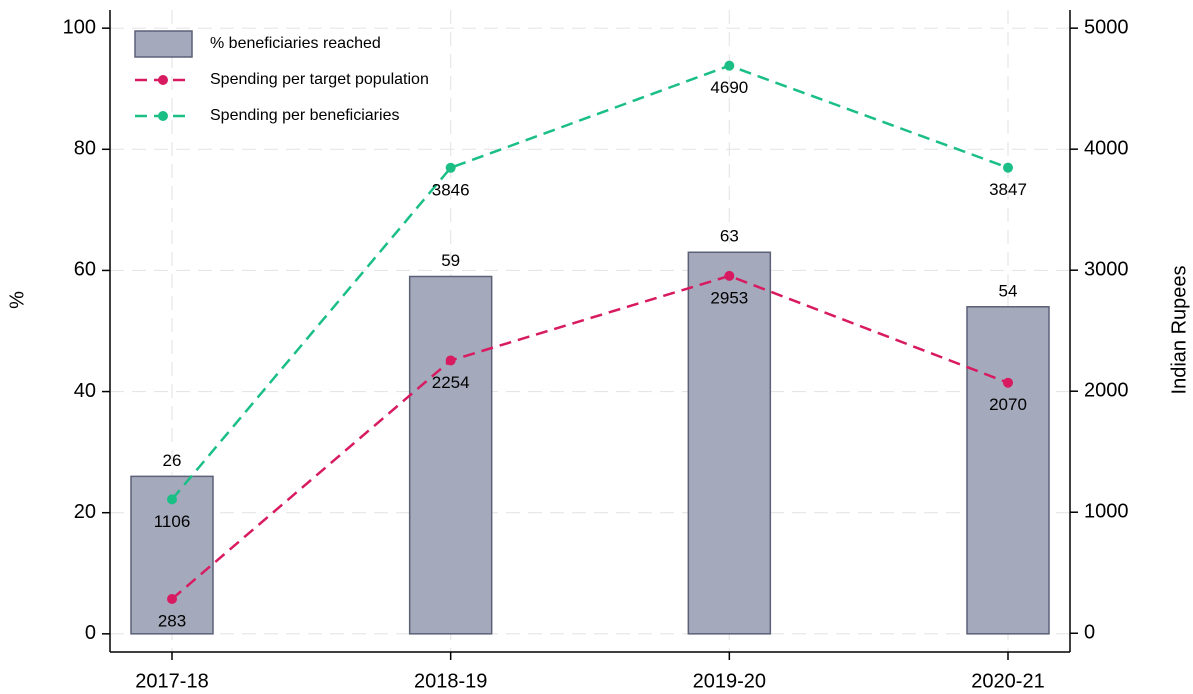 Image resolution: width=1193 pixels, height=694 pixels. I want to click on y2-tick-label: 0, so click(1089, 633).